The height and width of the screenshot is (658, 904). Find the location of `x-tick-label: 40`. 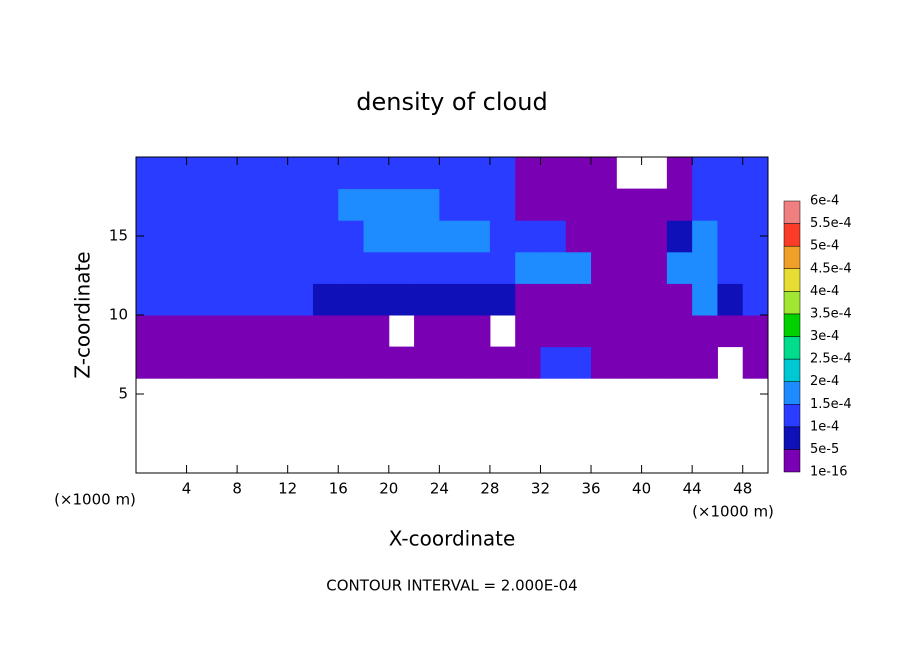

x-tick-label: 40 is located at coordinates (641, 489).